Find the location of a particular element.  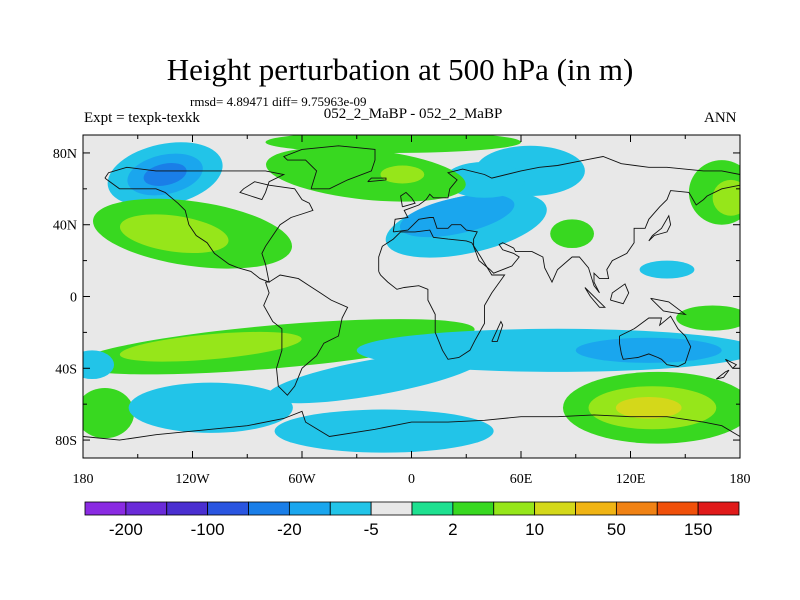

colorbar-label: 150 is located at coordinates (698, 529).